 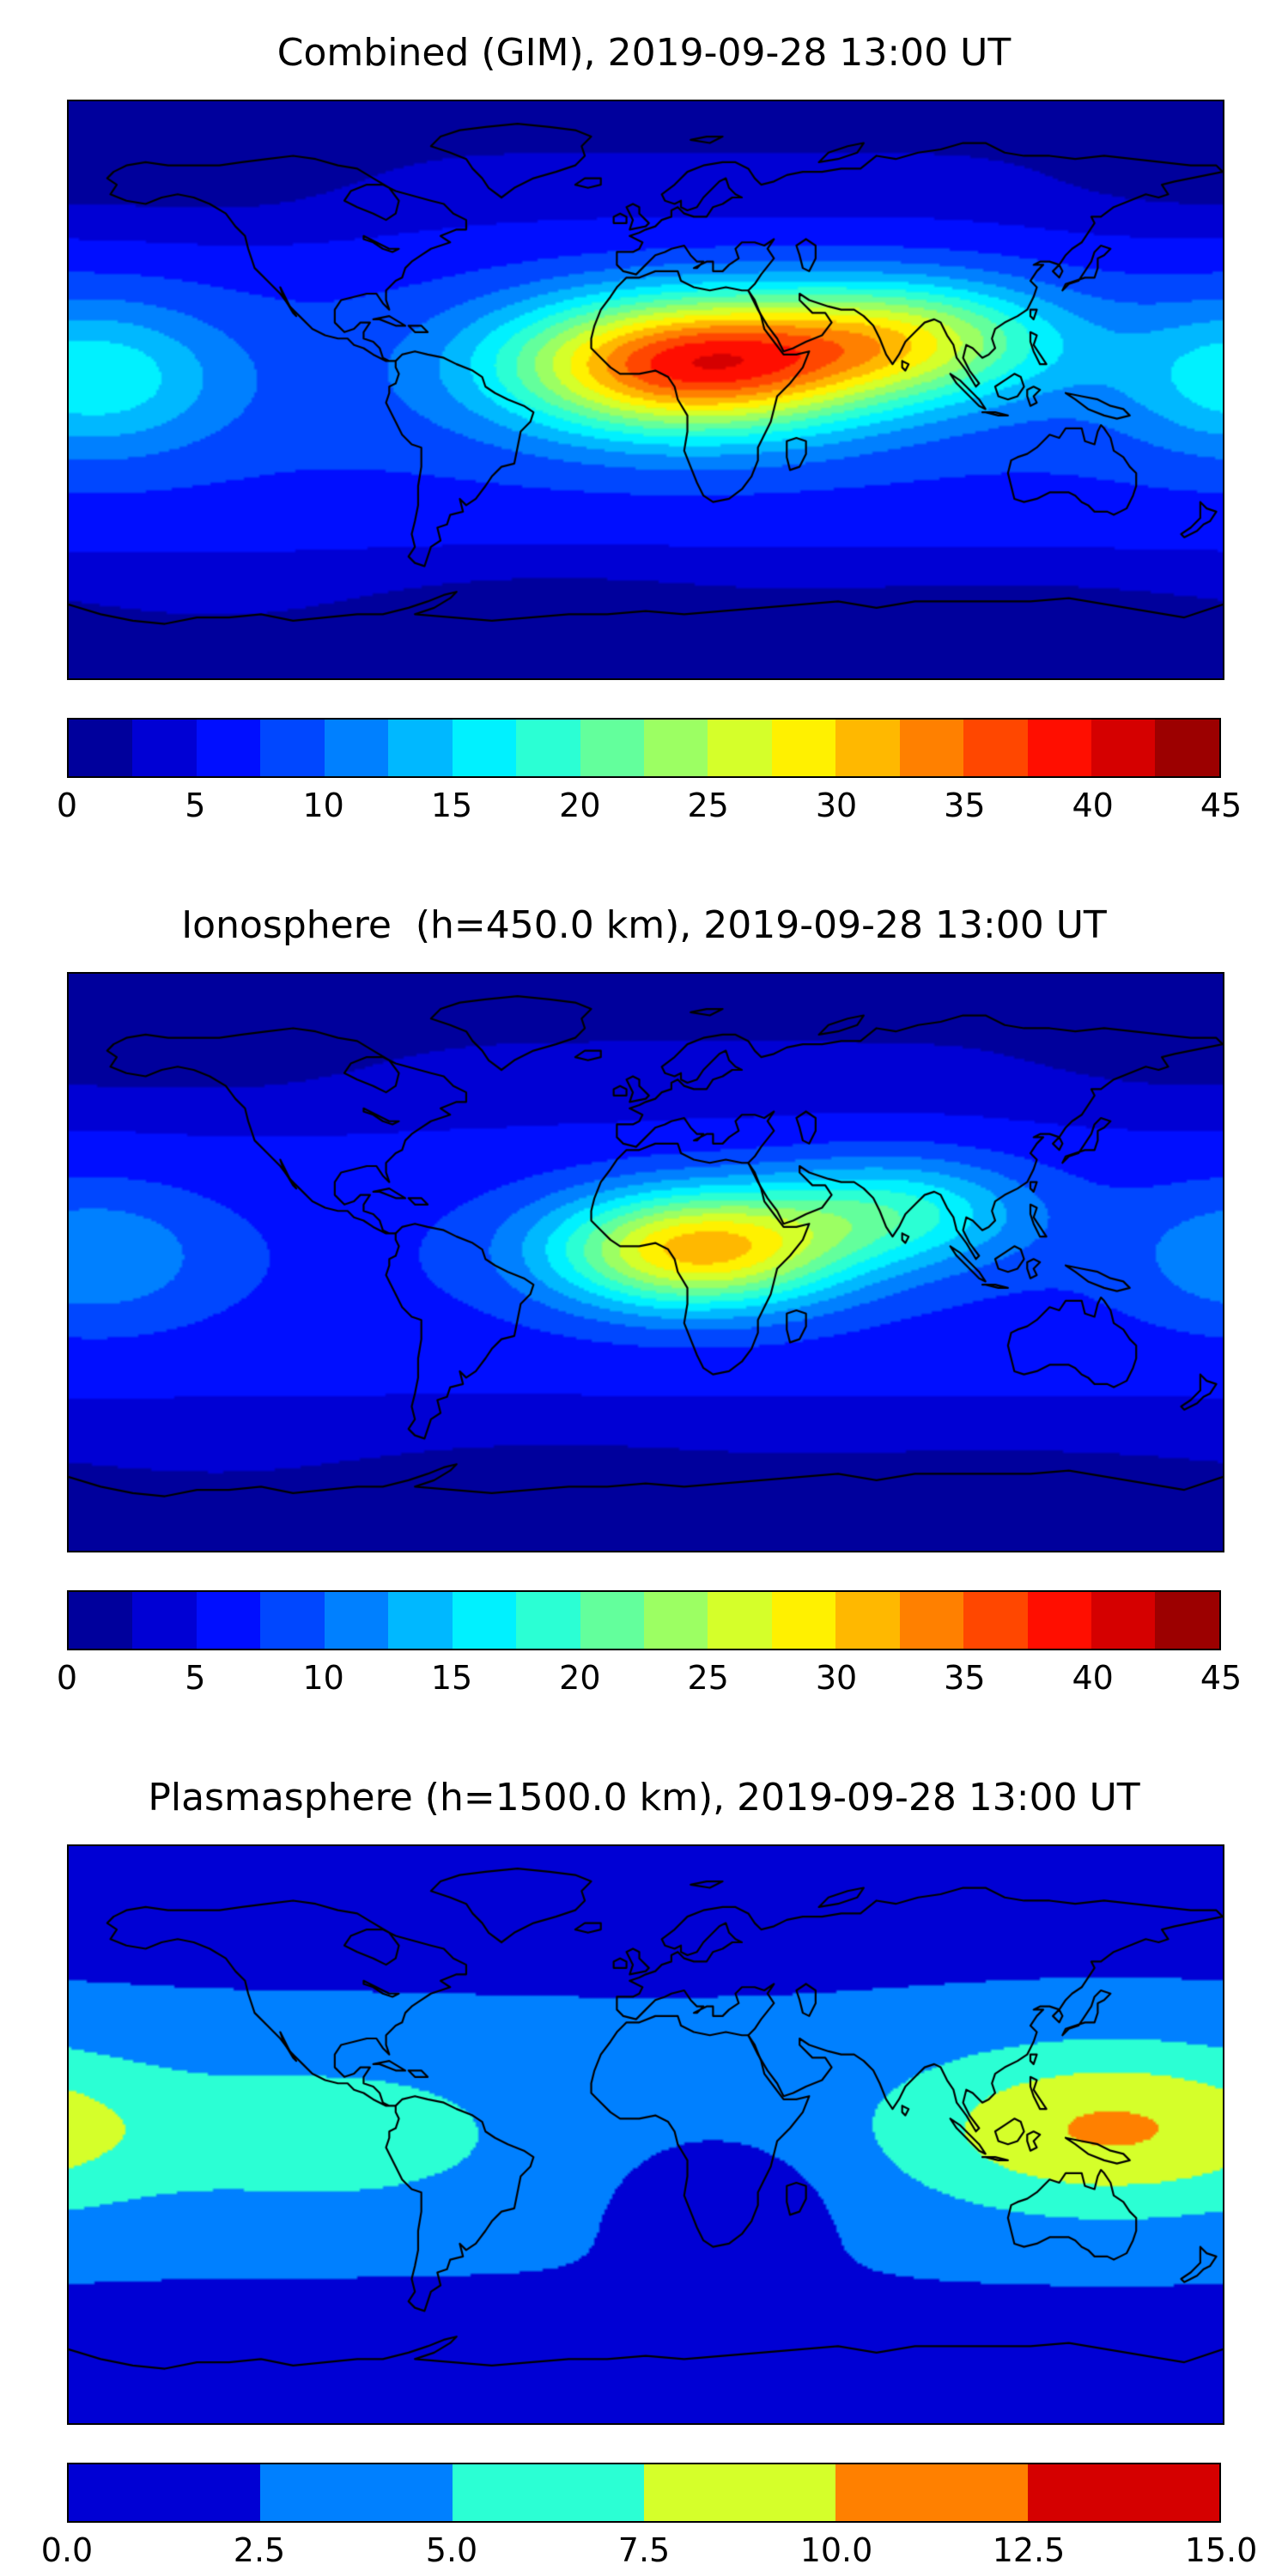 I want to click on colorbar-tick-label: 2.5, so click(x=259, y=2550).